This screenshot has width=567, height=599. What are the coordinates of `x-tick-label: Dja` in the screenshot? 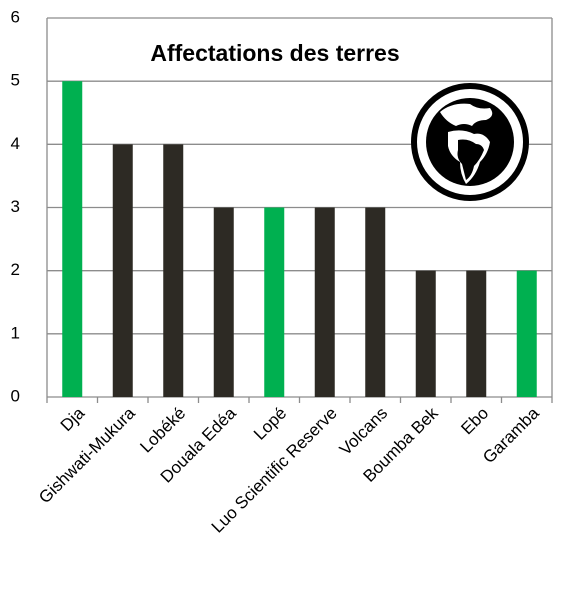 It's located at (73, 419).